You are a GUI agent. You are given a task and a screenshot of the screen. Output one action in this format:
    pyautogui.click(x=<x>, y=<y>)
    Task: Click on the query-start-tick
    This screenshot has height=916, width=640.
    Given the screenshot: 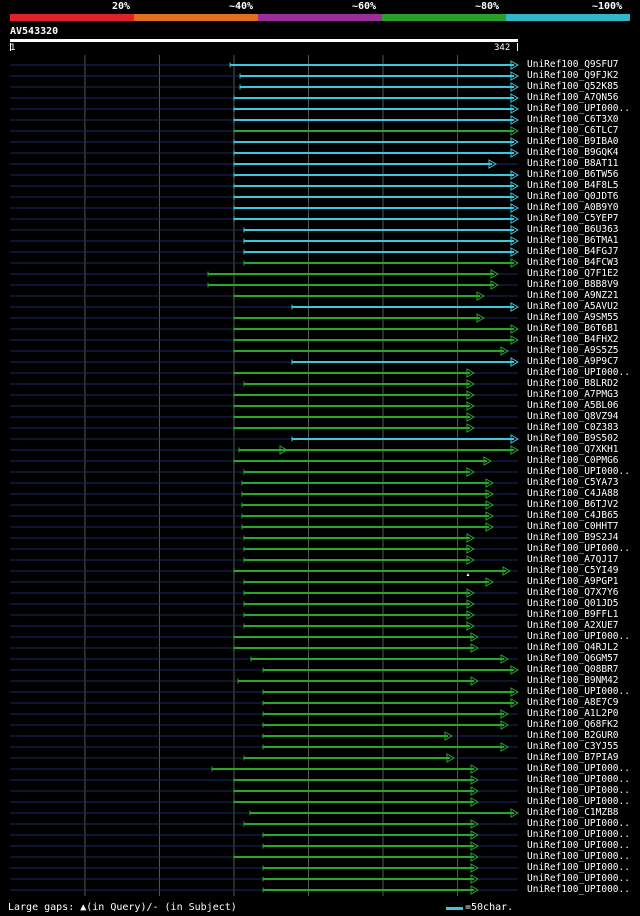 What is the action you would take?
    pyautogui.click(x=10, y=47)
    